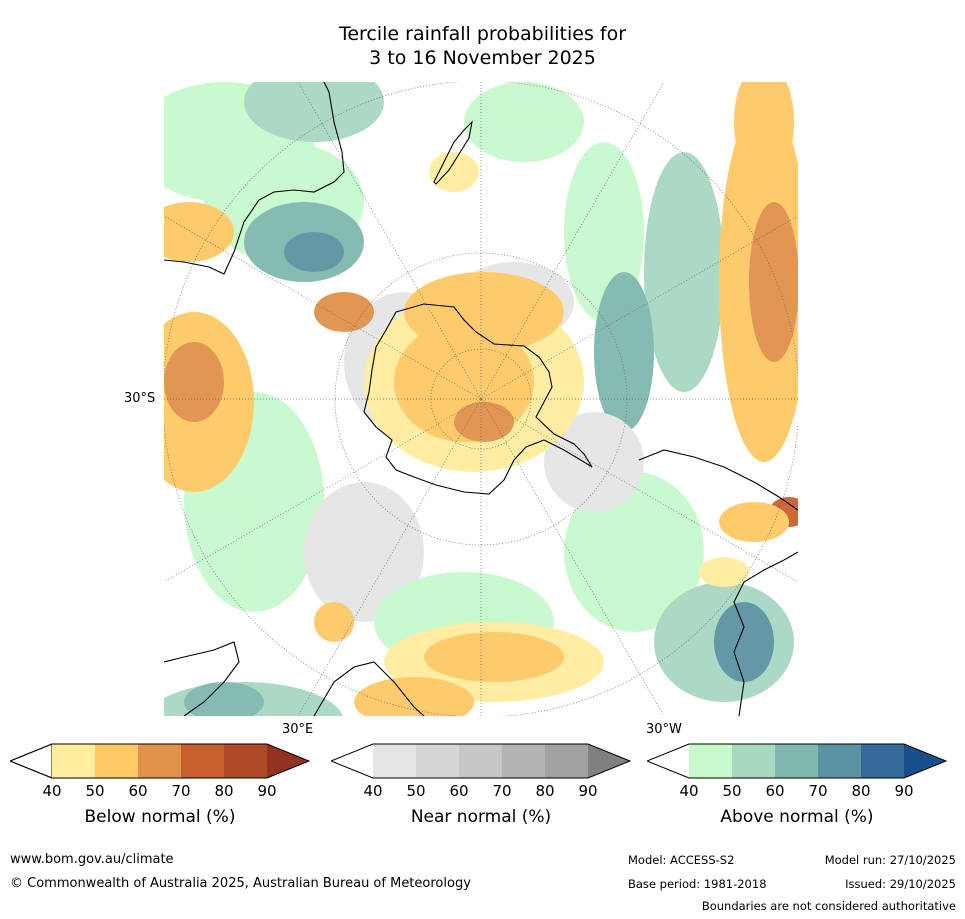 This screenshot has width=965, height=919. Describe the element at coordinates (298, 729) in the screenshot. I see `lon-label-30e: 30°E` at that location.